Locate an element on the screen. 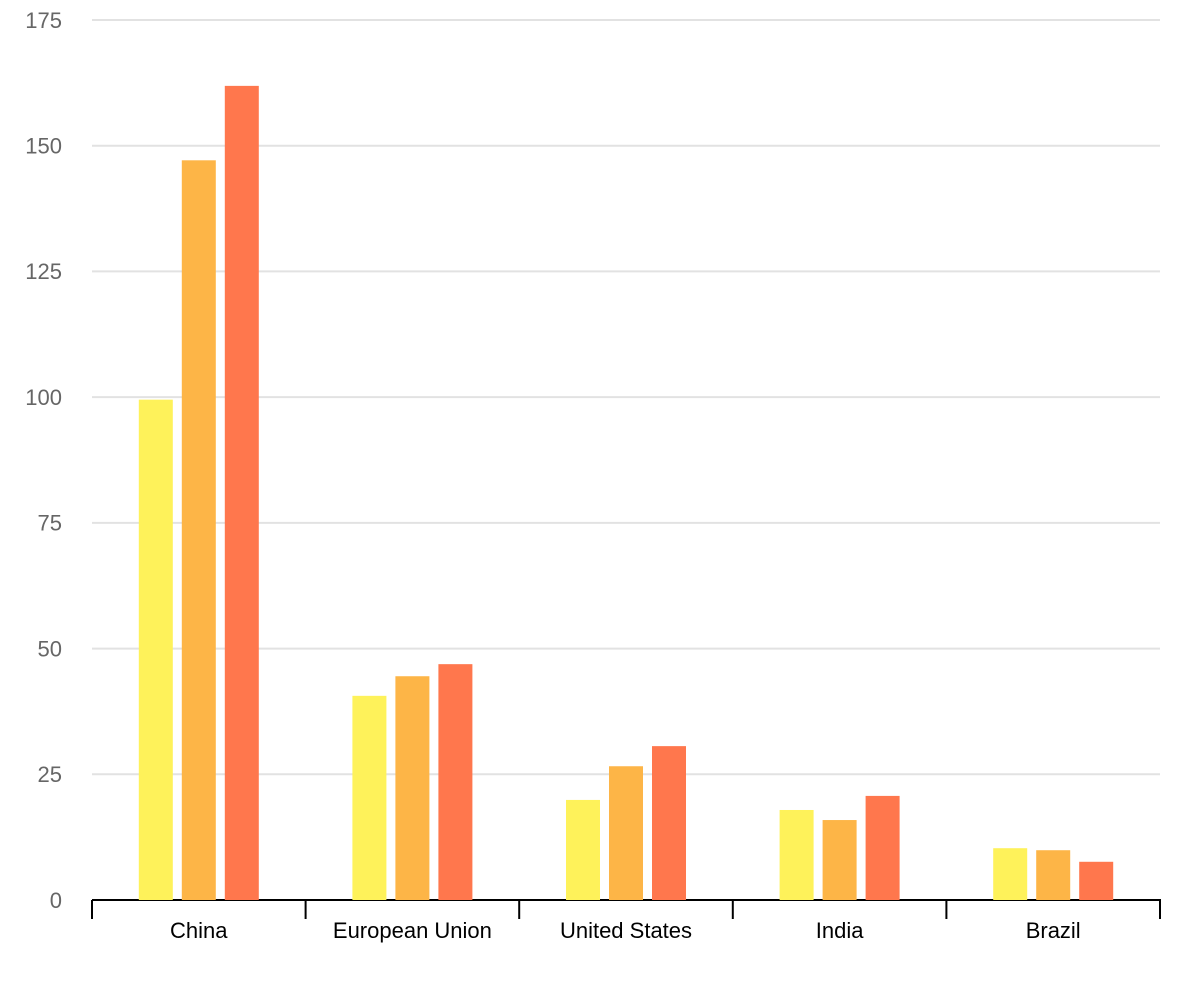 The height and width of the screenshot is (1005, 1200). y-tick-label: 25 is located at coordinates (50, 774).